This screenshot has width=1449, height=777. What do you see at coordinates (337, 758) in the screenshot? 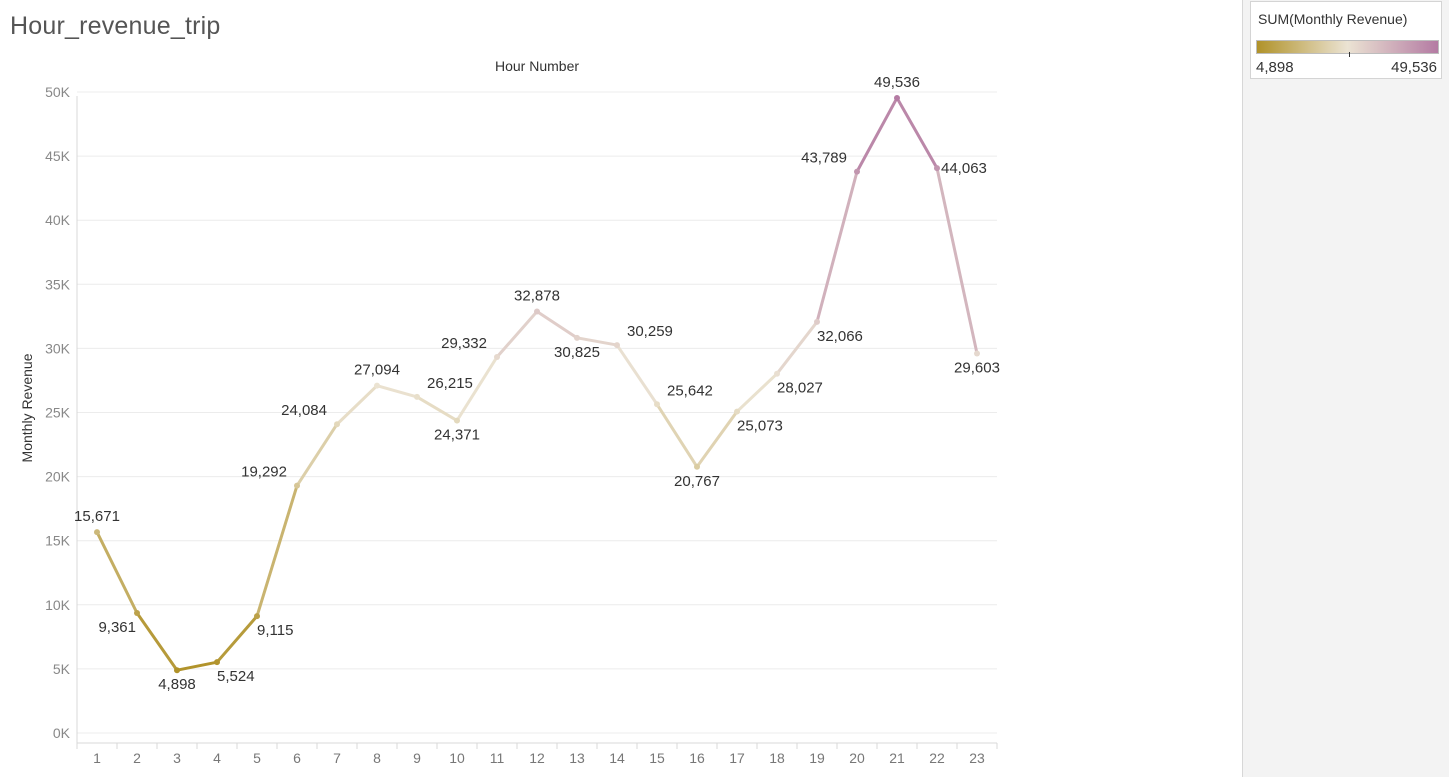
I see `x-tick-label: 7` at bounding box center [337, 758].